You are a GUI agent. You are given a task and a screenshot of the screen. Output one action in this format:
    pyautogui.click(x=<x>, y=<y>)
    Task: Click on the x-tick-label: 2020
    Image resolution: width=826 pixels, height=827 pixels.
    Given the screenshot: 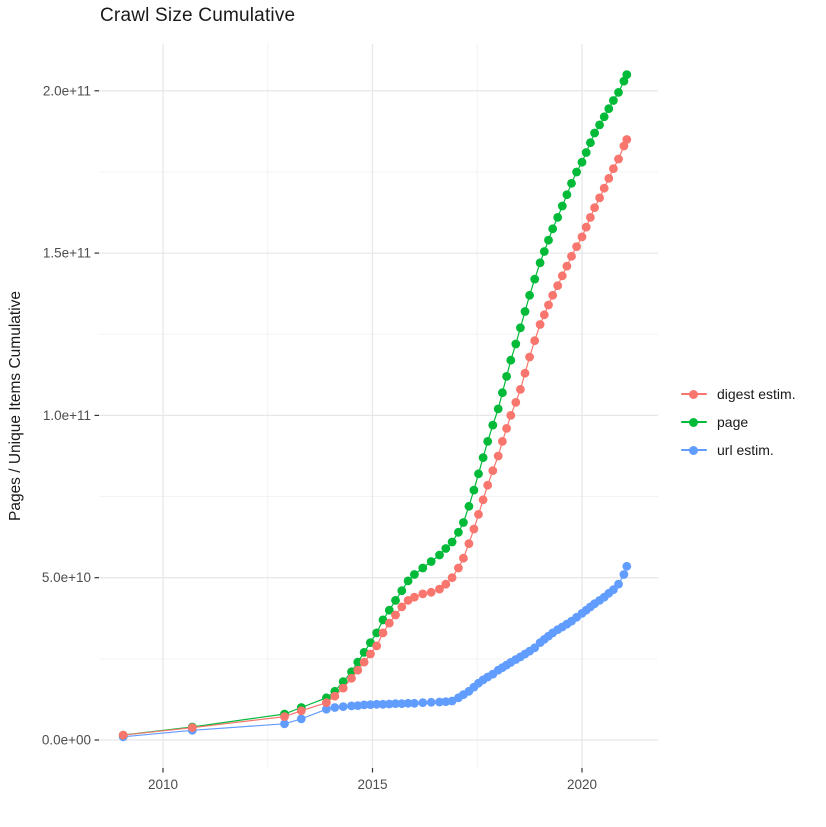 What is the action you would take?
    pyautogui.click(x=582, y=784)
    